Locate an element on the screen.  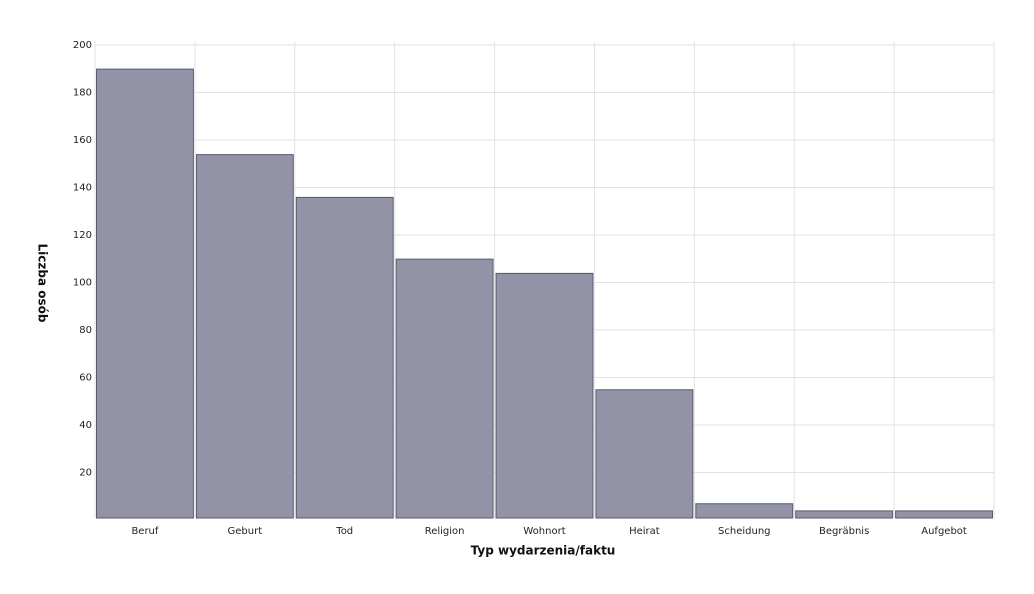
y-tick-label: 40 is located at coordinates (85, 425).